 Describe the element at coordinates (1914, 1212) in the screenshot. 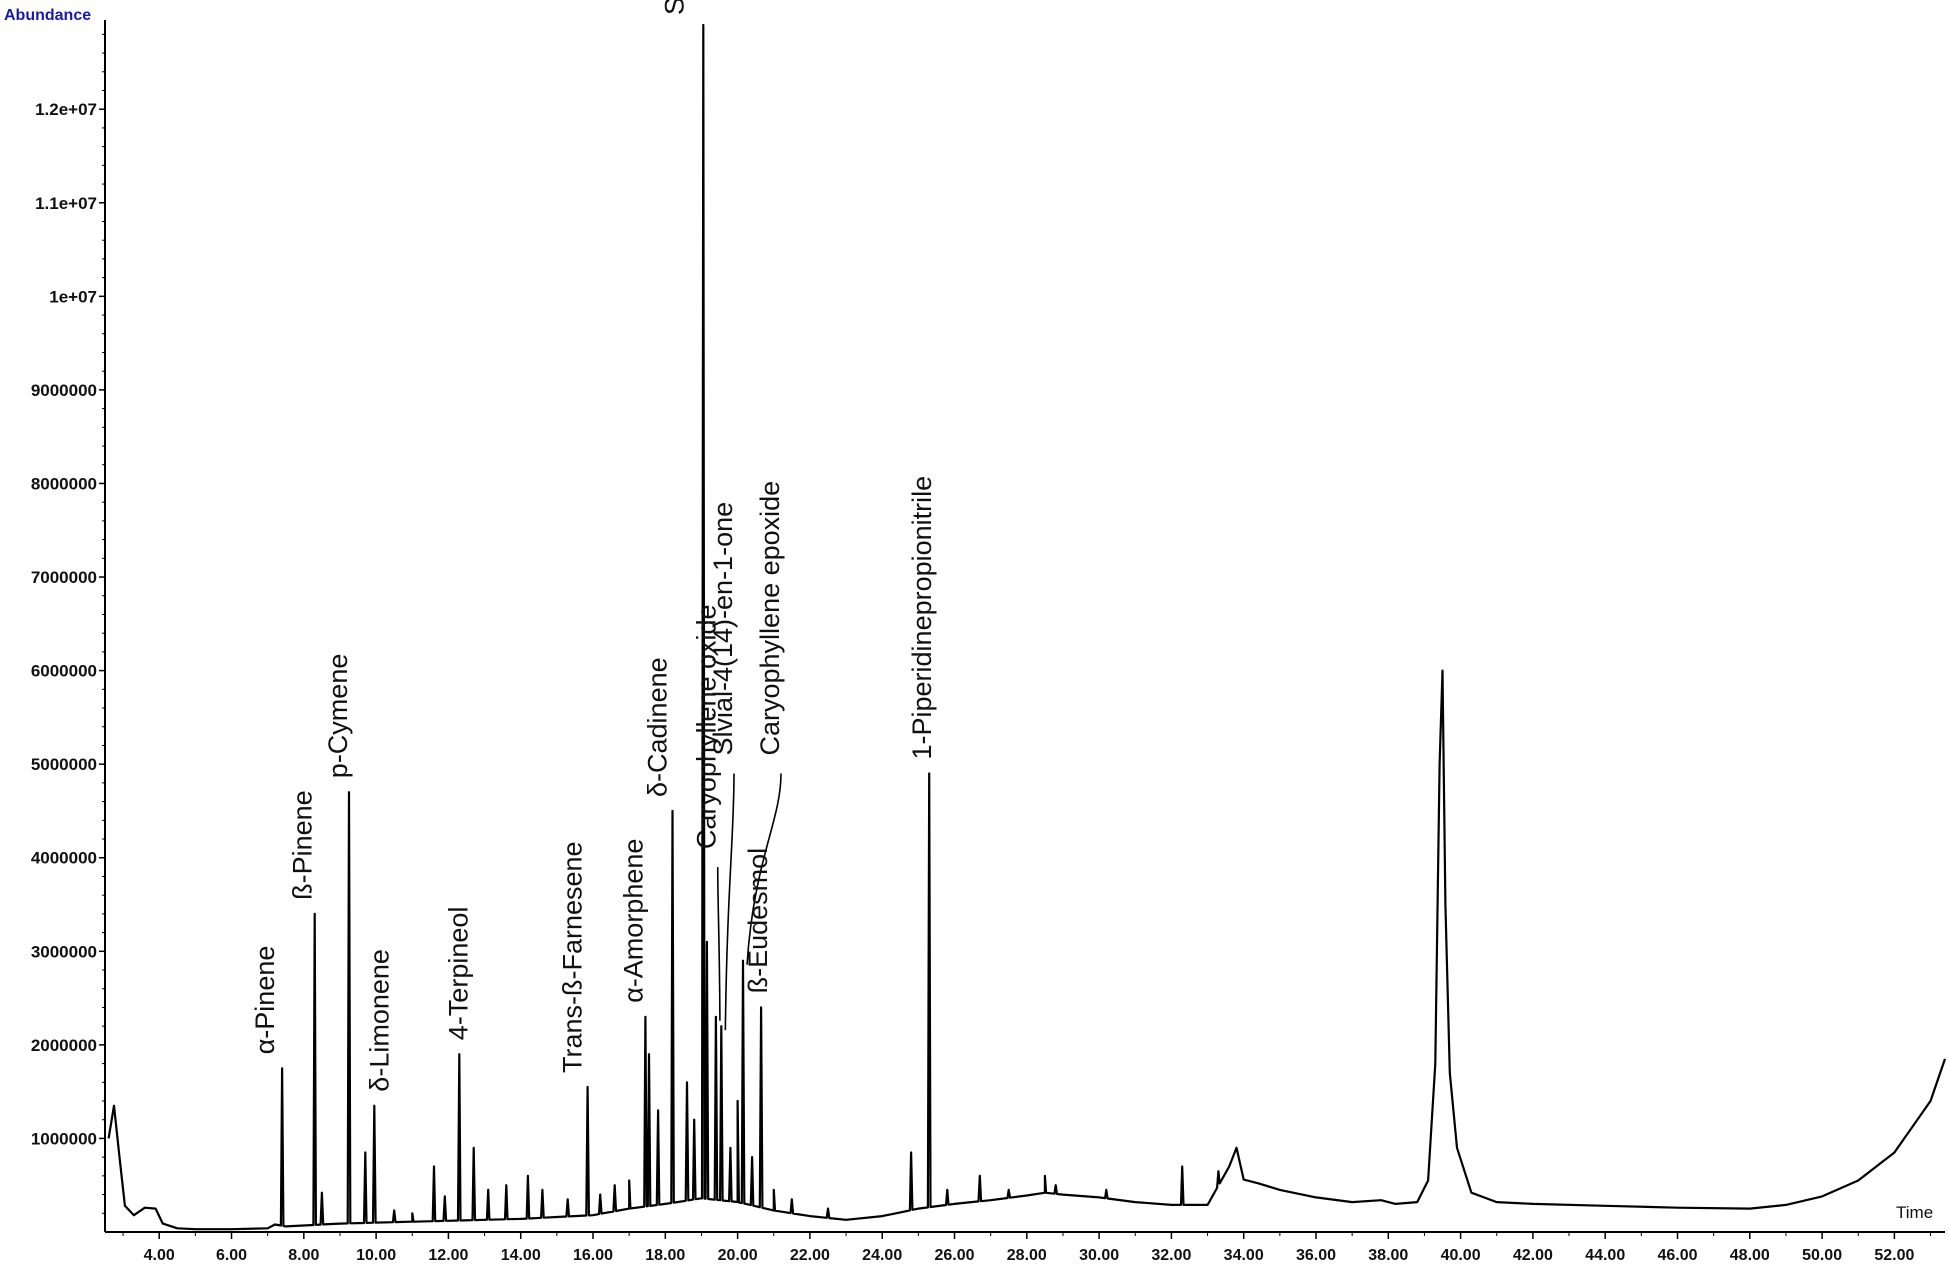

I see `x-axis-title: Time` at that location.